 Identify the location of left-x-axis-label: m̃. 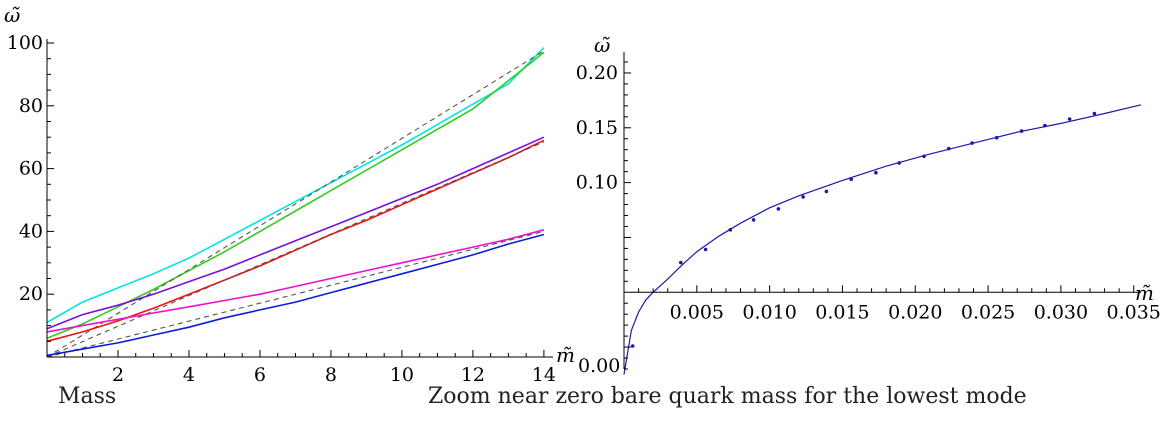
(565, 355).